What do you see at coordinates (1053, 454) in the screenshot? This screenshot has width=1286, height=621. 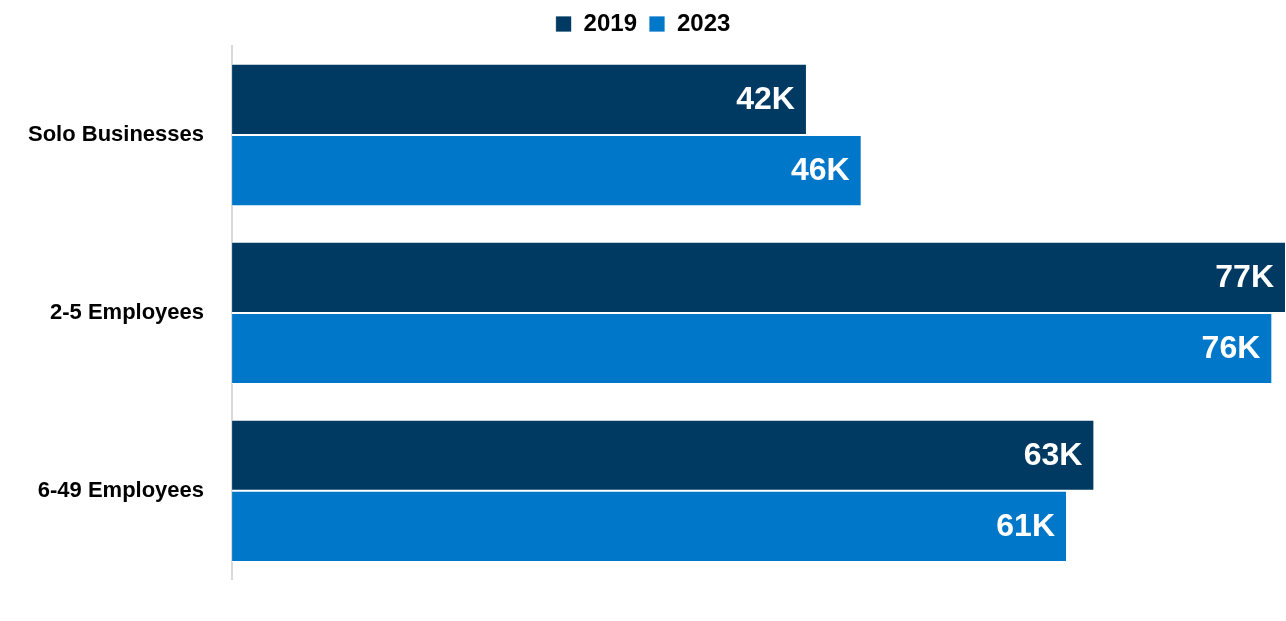 I see `data-label: 63K` at bounding box center [1053, 454].